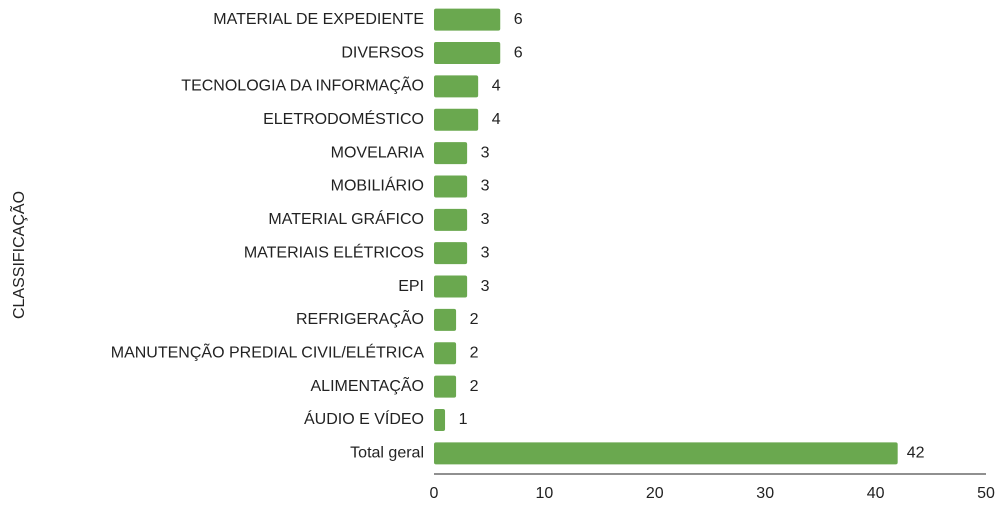 The width and height of the screenshot is (999, 507). Describe the element at coordinates (268, 351) in the screenshot. I see `y-tick-label: MANUTENÇÃO PREDIAL CIVIL/ELÉTRICA` at that location.